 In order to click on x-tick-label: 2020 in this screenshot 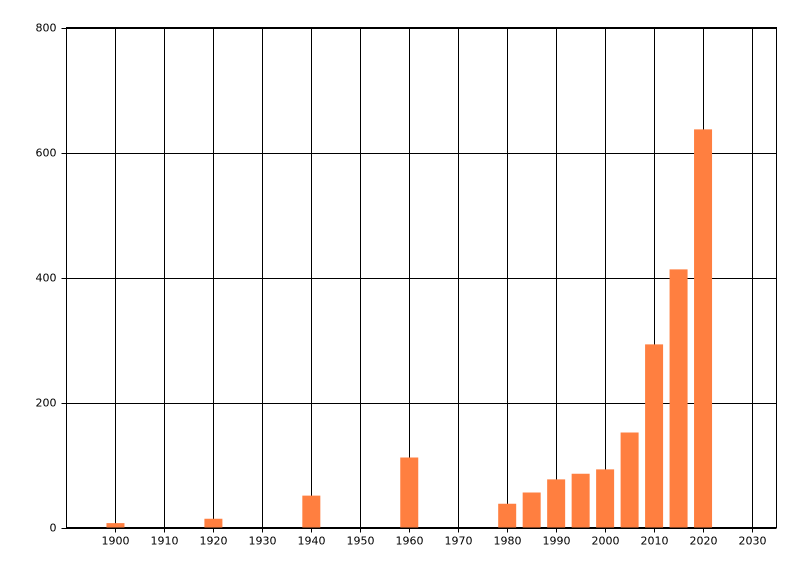, I will do `click(704, 541)`.